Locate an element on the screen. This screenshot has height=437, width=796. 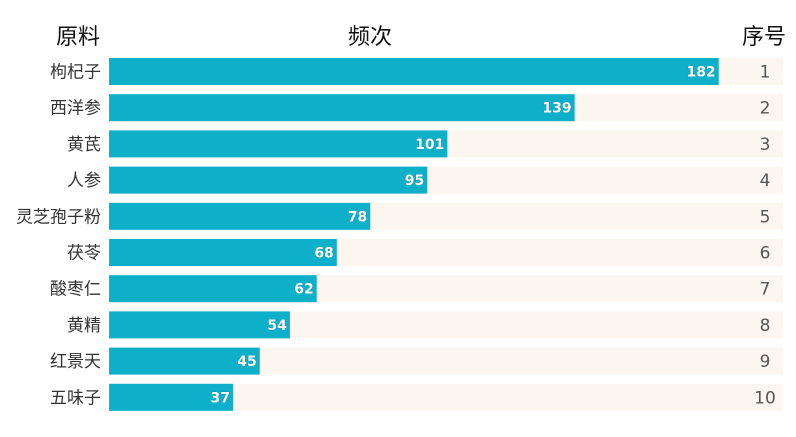
category-label: 黄精 is located at coordinates (84, 326).